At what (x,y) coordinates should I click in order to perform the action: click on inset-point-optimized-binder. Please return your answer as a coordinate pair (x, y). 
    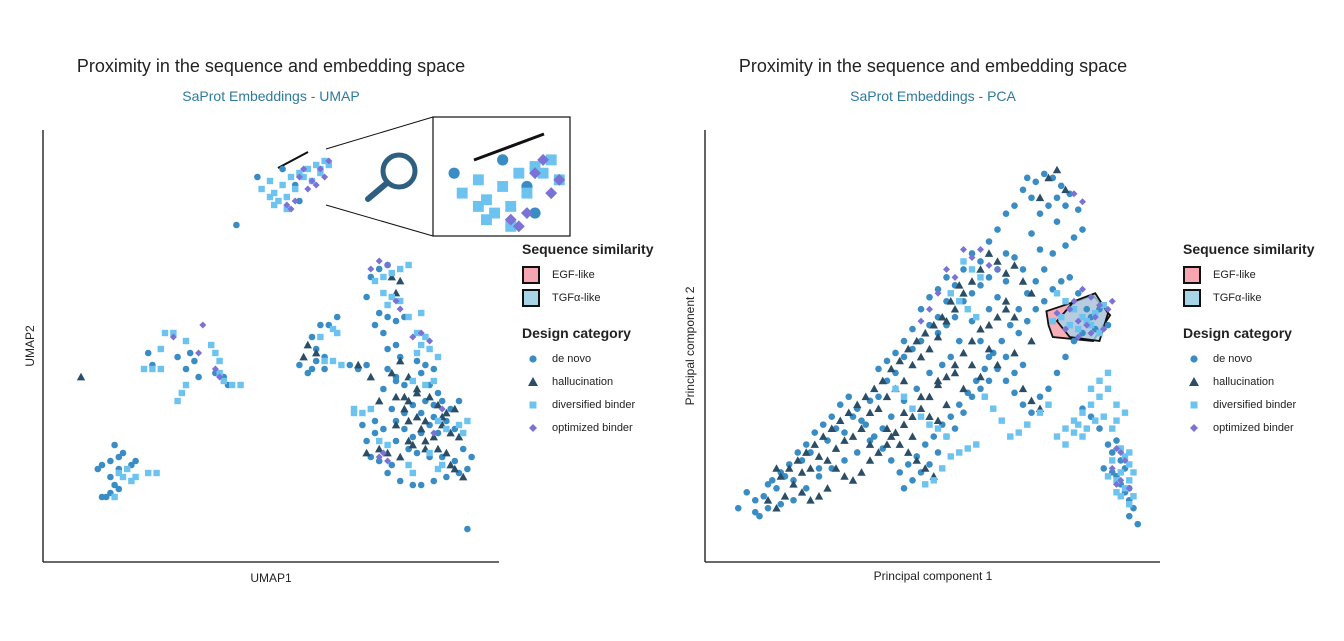
    Looking at the image, I should click on (526, 213).